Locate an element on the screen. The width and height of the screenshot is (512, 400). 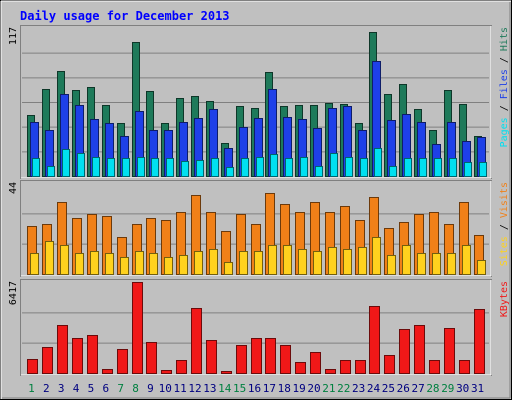
day-label: 5 is located at coordinates (91, 388).